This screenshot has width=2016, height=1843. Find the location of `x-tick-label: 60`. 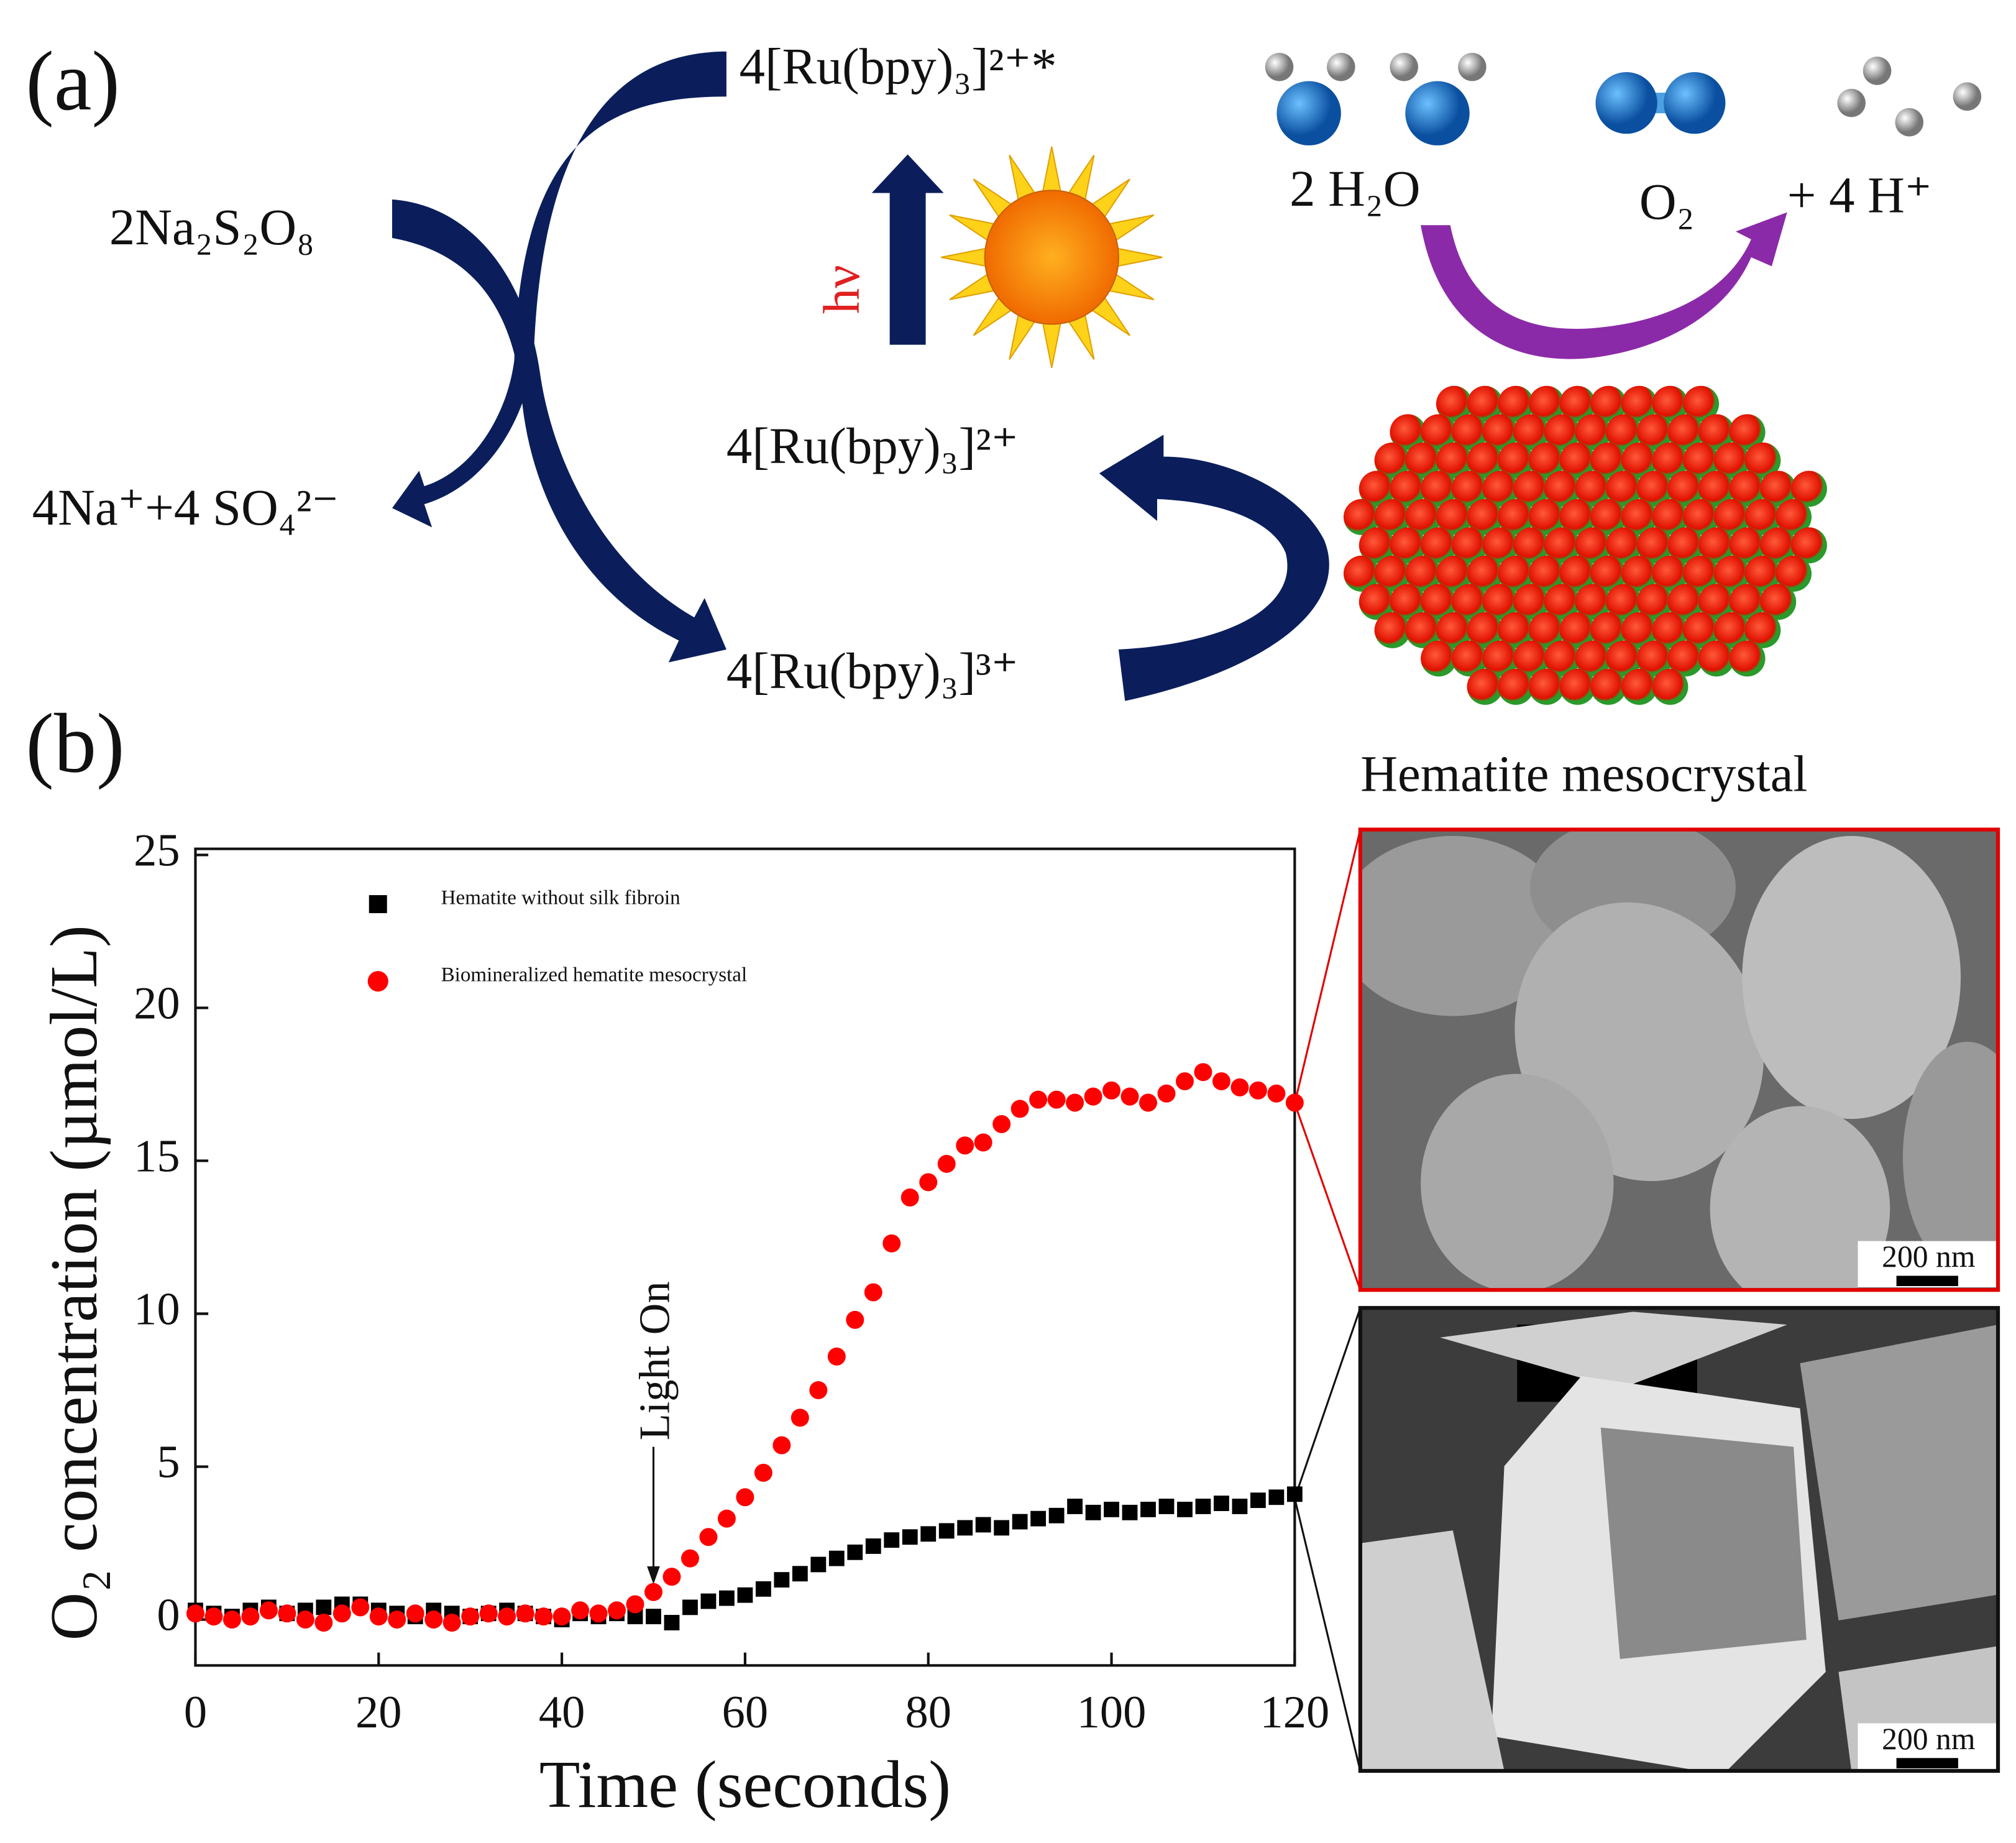

x-tick-label: 60 is located at coordinates (745, 1712).